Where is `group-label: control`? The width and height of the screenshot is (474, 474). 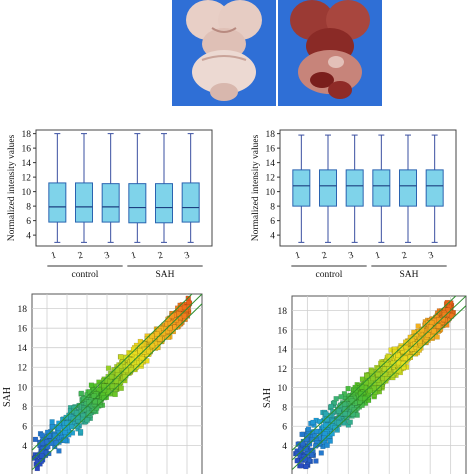 group-label: control is located at coordinates (329, 275).